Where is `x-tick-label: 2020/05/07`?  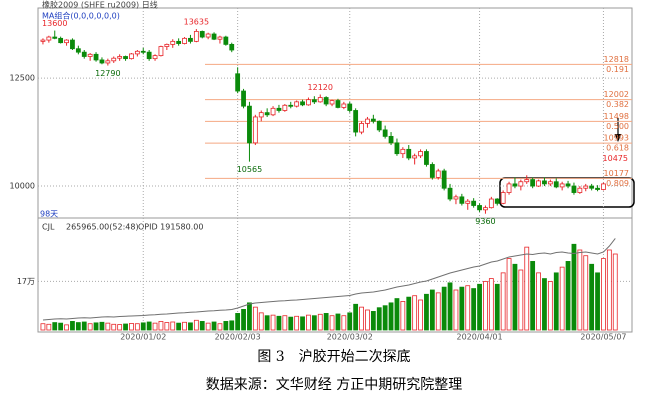
x-tick-label: 2020/05/07 is located at coordinates (603, 337).